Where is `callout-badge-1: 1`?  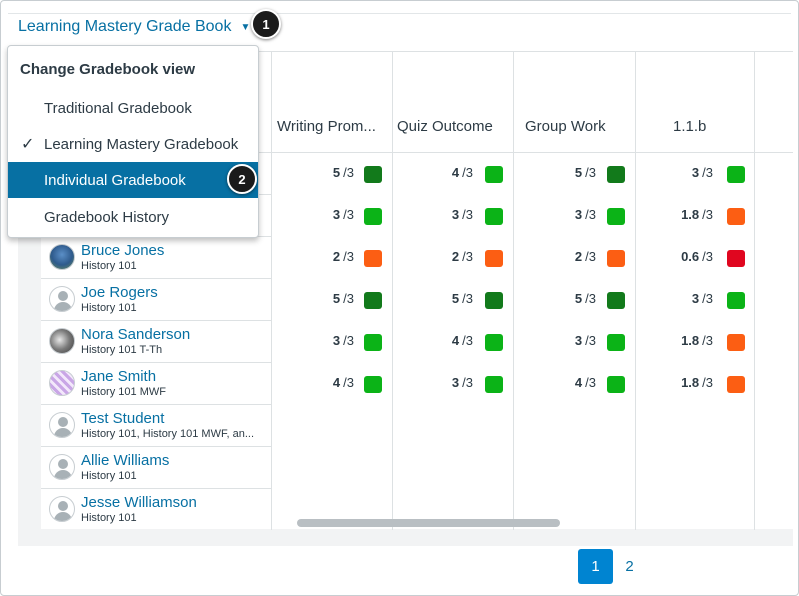
callout-badge-1: 1 is located at coordinates (266, 24).